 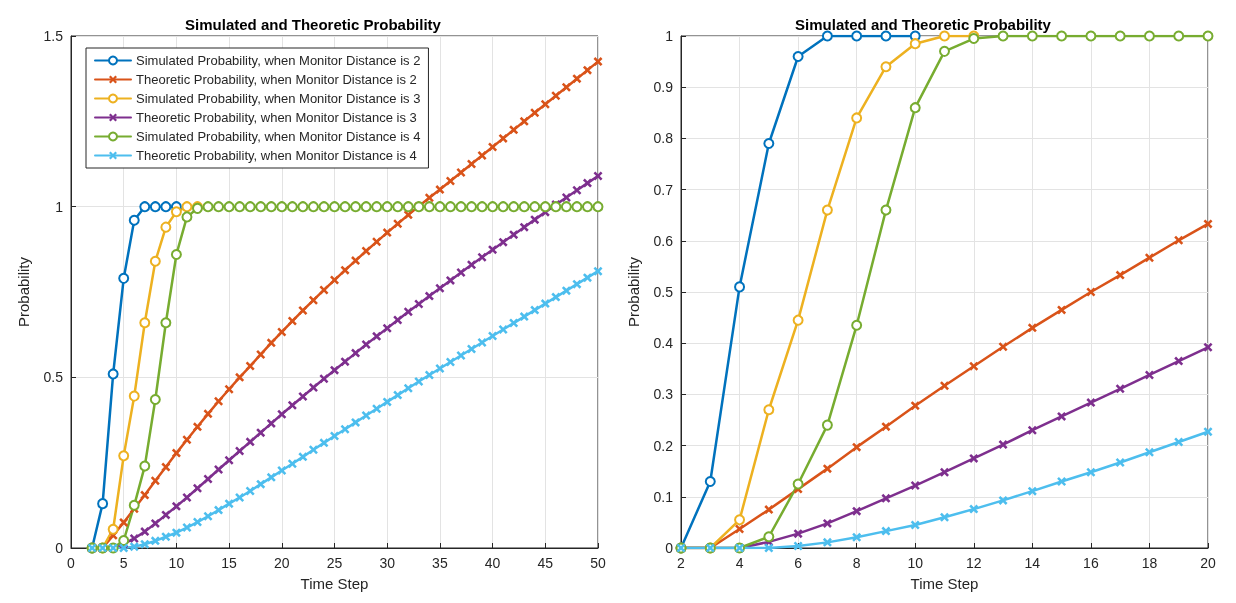 What do you see at coordinates (1032, 563) in the screenshot?
I see `x-tick-label: 14` at bounding box center [1032, 563].